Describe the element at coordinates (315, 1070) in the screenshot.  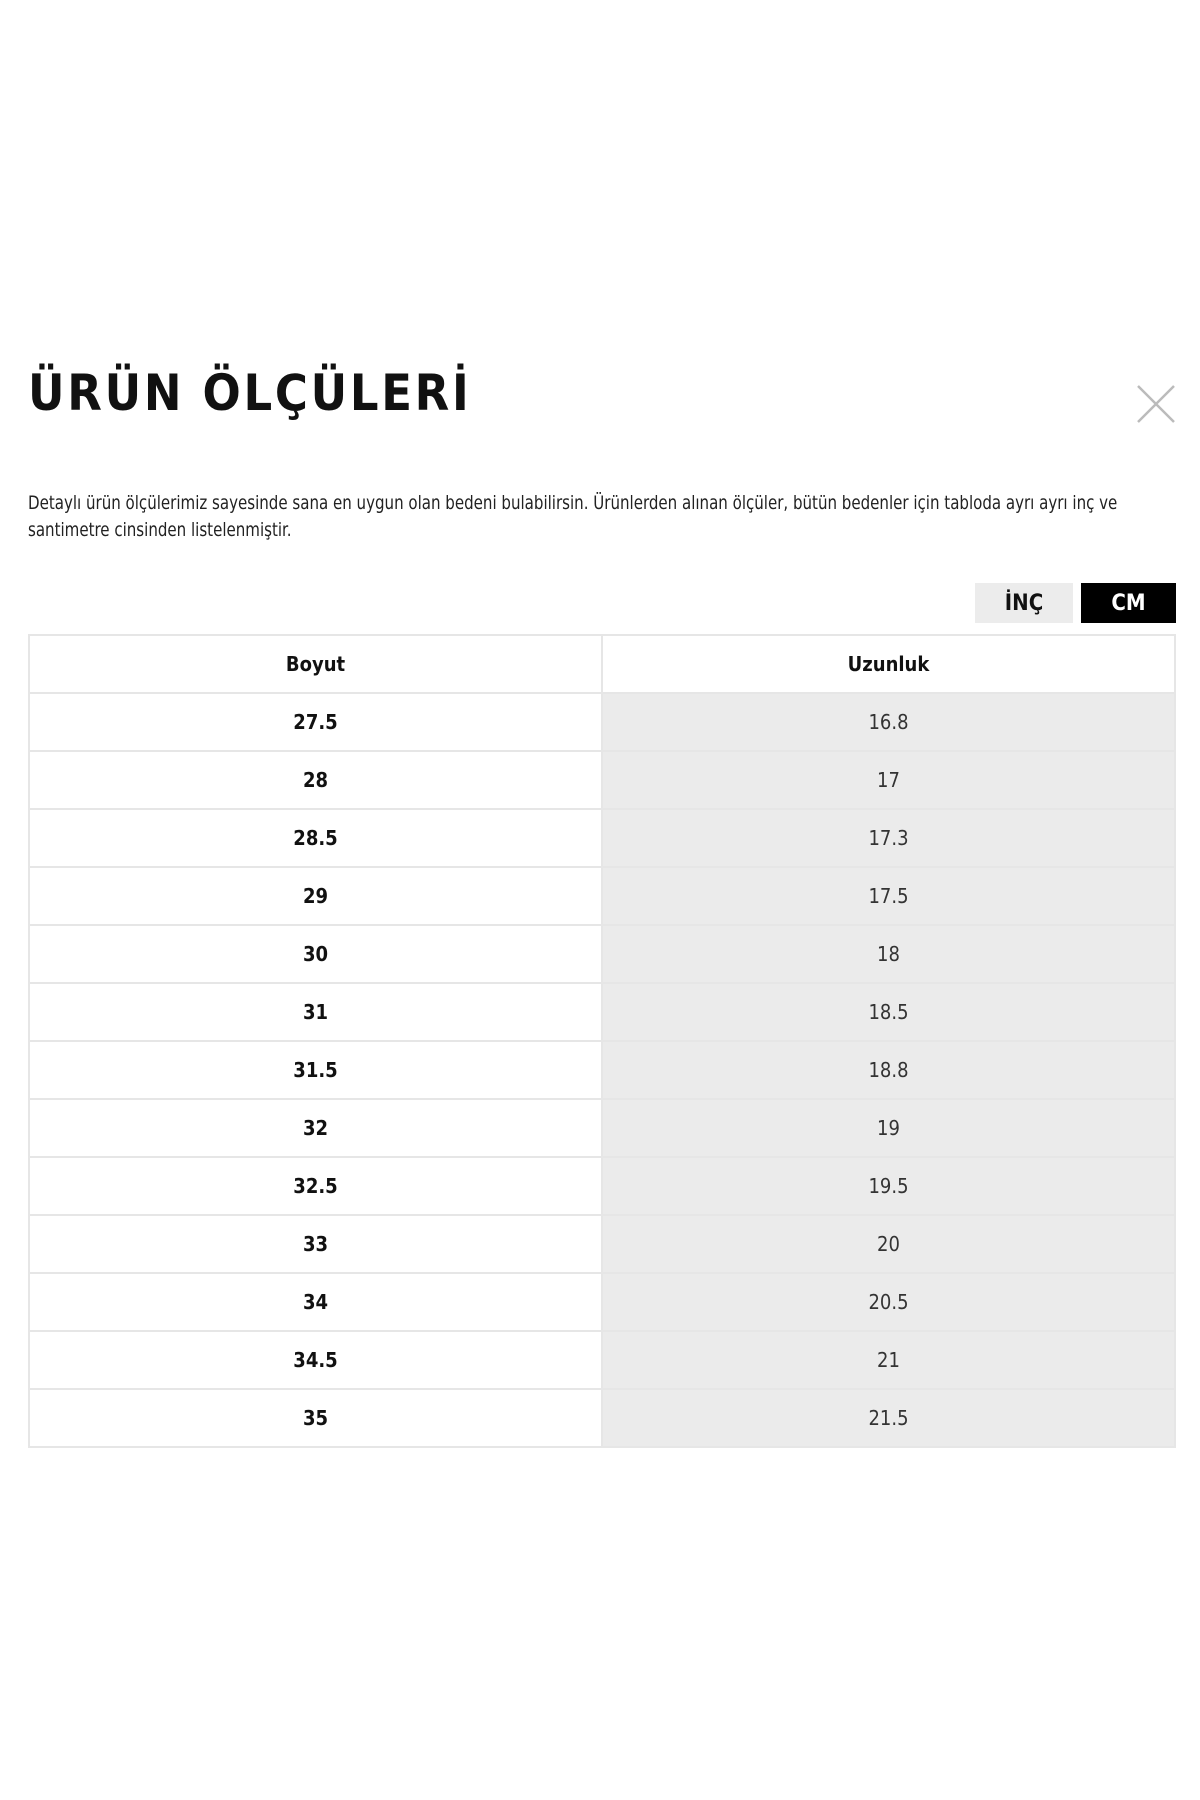
I see `size-cell: 31.5` at that location.